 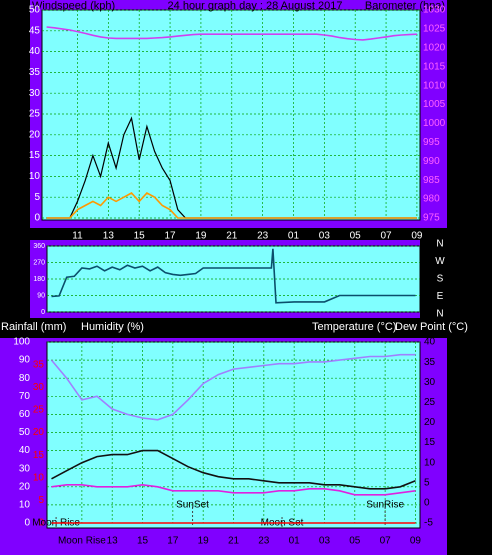 I want to click on dewpoint-axis-title: Dew Point (°C), so click(x=431, y=327).